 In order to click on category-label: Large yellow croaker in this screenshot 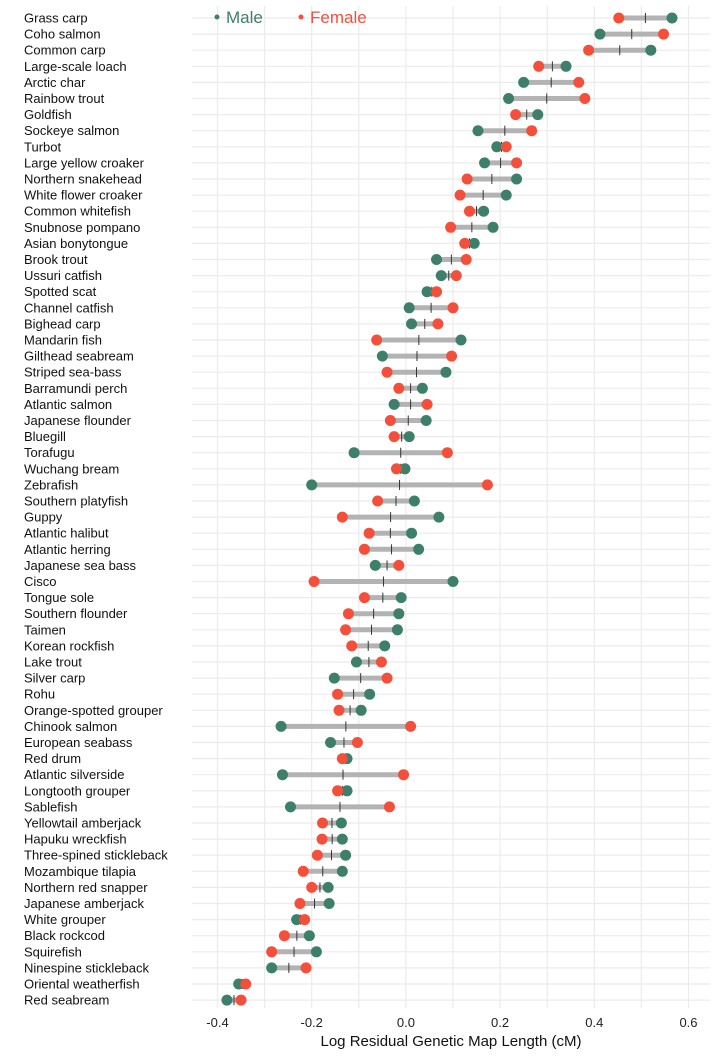, I will do `click(84, 162)`.